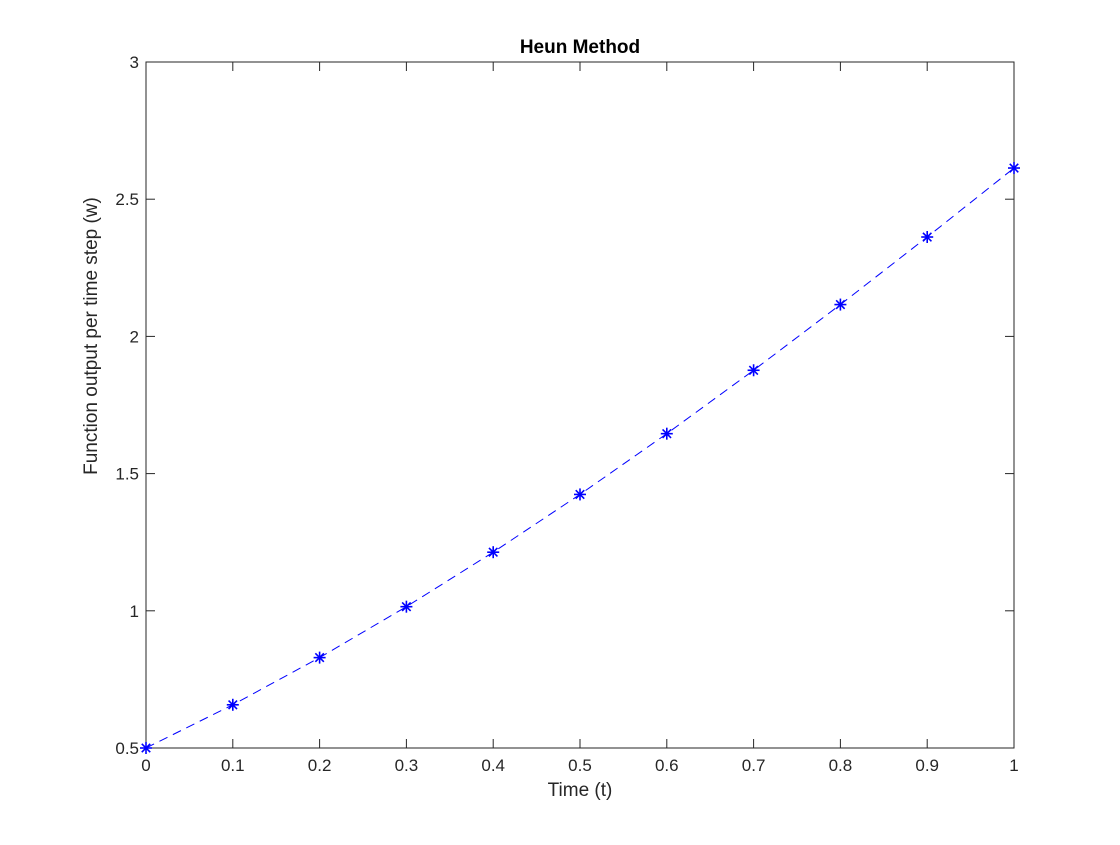 This screenshot has width=1120, height=845. What do you see at coordinates (233, 765) in the screenshot?
I see `x-tick-label: 0.1` at bounding box center [233, 765].